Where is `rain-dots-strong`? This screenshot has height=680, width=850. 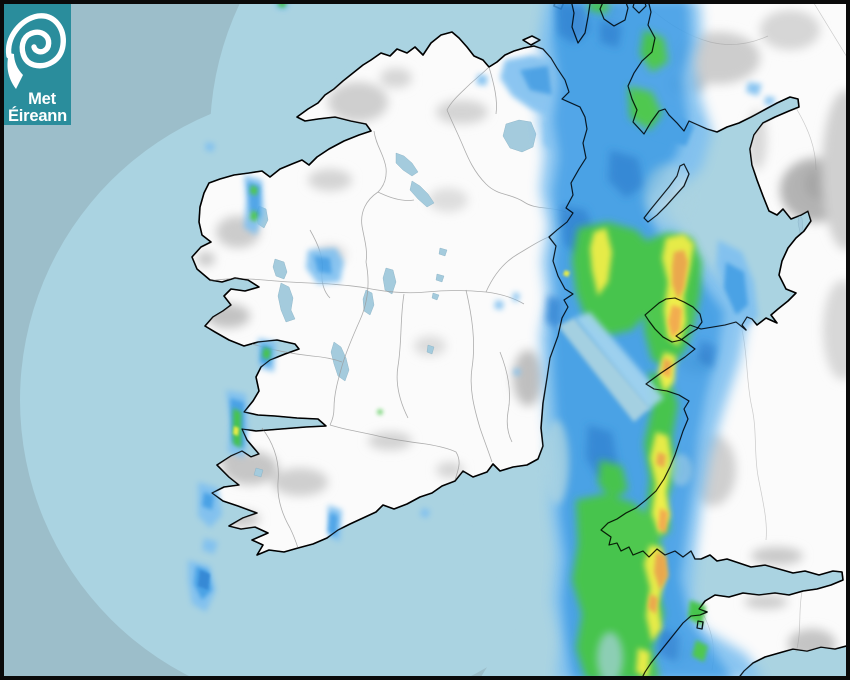 rain-dots-strong is located at coordinates (204, 580).